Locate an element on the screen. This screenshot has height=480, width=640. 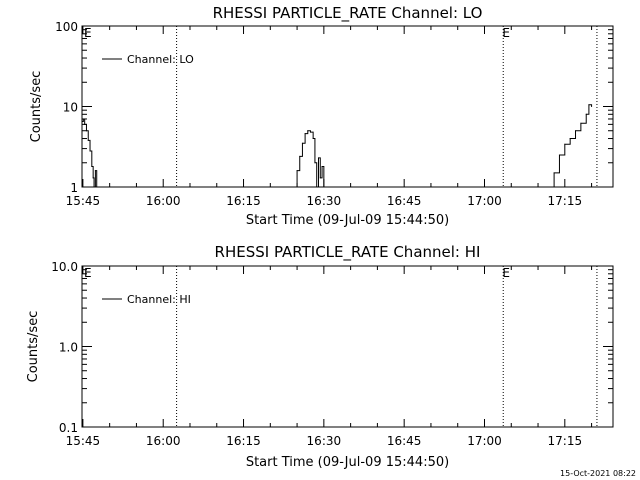
y-tick-label: 10.0 is located at coordinates (64, 267).